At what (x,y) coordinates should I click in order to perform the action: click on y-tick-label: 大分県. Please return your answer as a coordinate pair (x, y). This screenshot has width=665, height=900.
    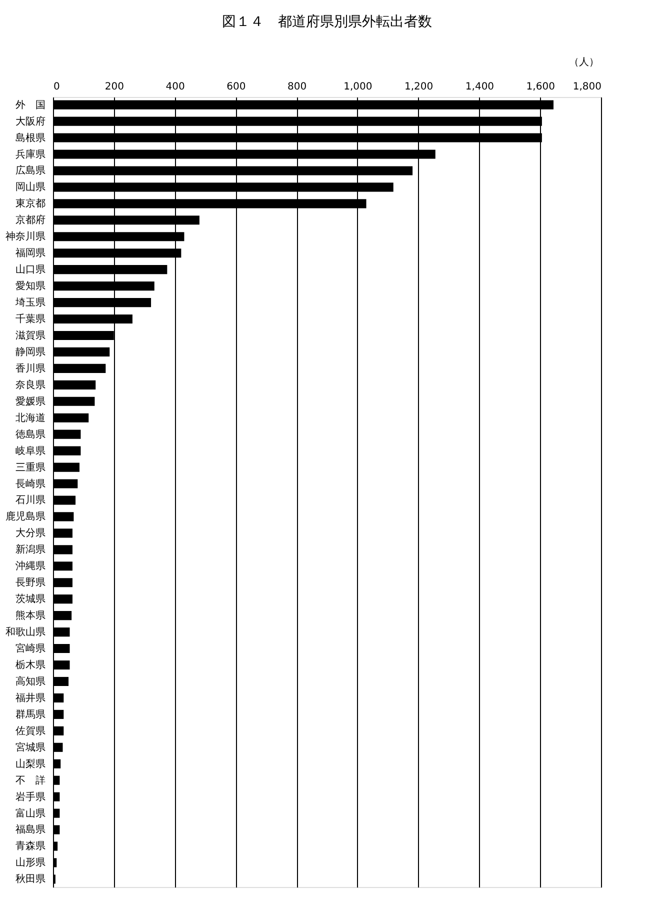
    Looking at the image, I should click on (31, 533).